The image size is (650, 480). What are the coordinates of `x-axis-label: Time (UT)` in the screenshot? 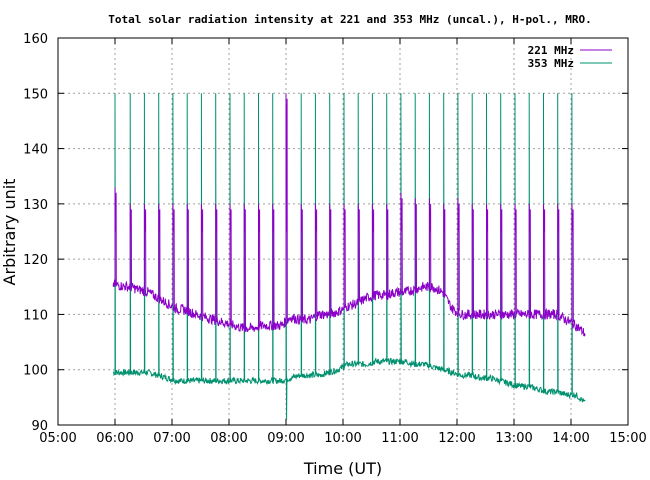 It's located at (342, 468).